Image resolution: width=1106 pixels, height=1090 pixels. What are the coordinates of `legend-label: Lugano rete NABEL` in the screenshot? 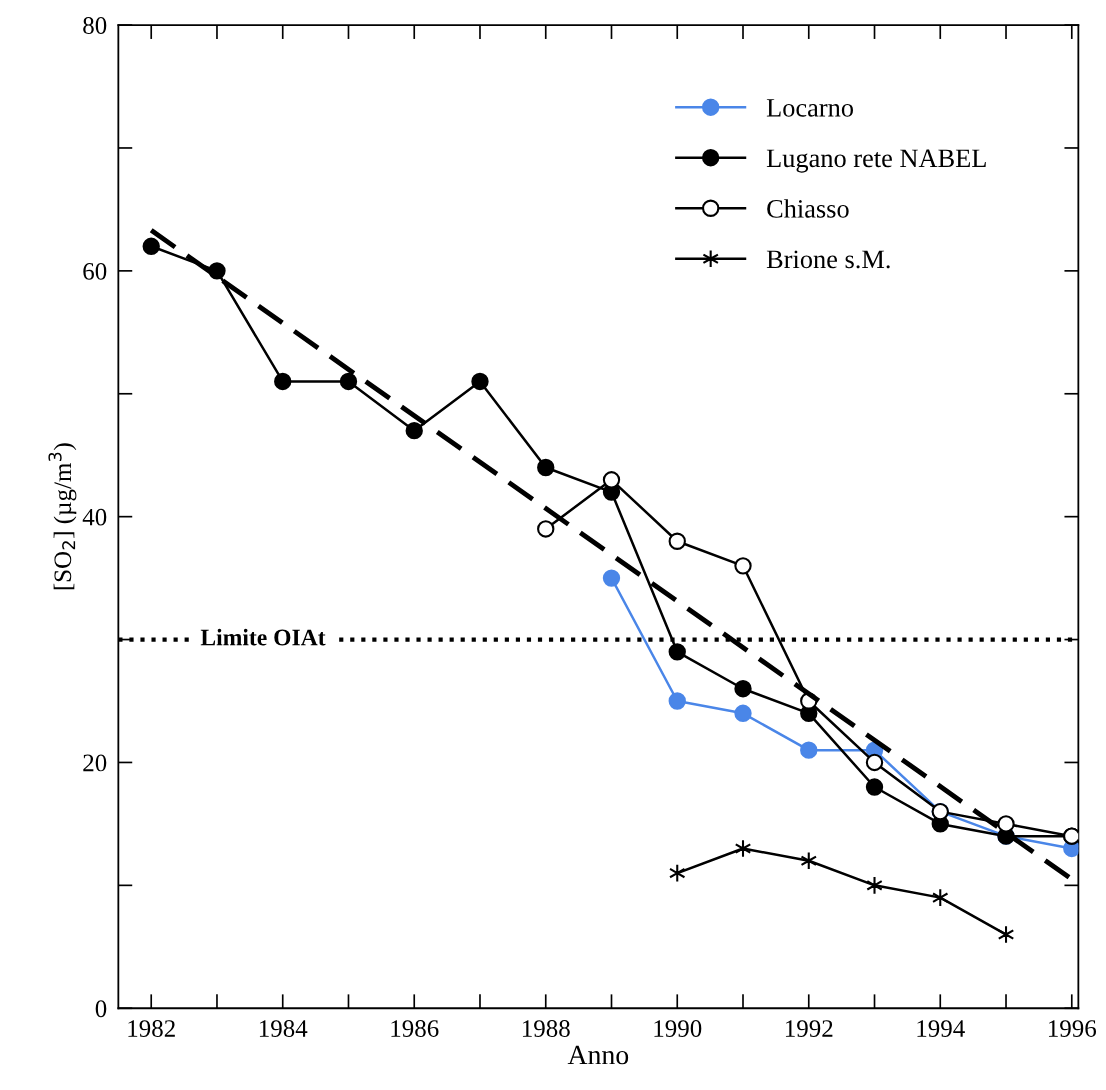 It's located at (876, 161).